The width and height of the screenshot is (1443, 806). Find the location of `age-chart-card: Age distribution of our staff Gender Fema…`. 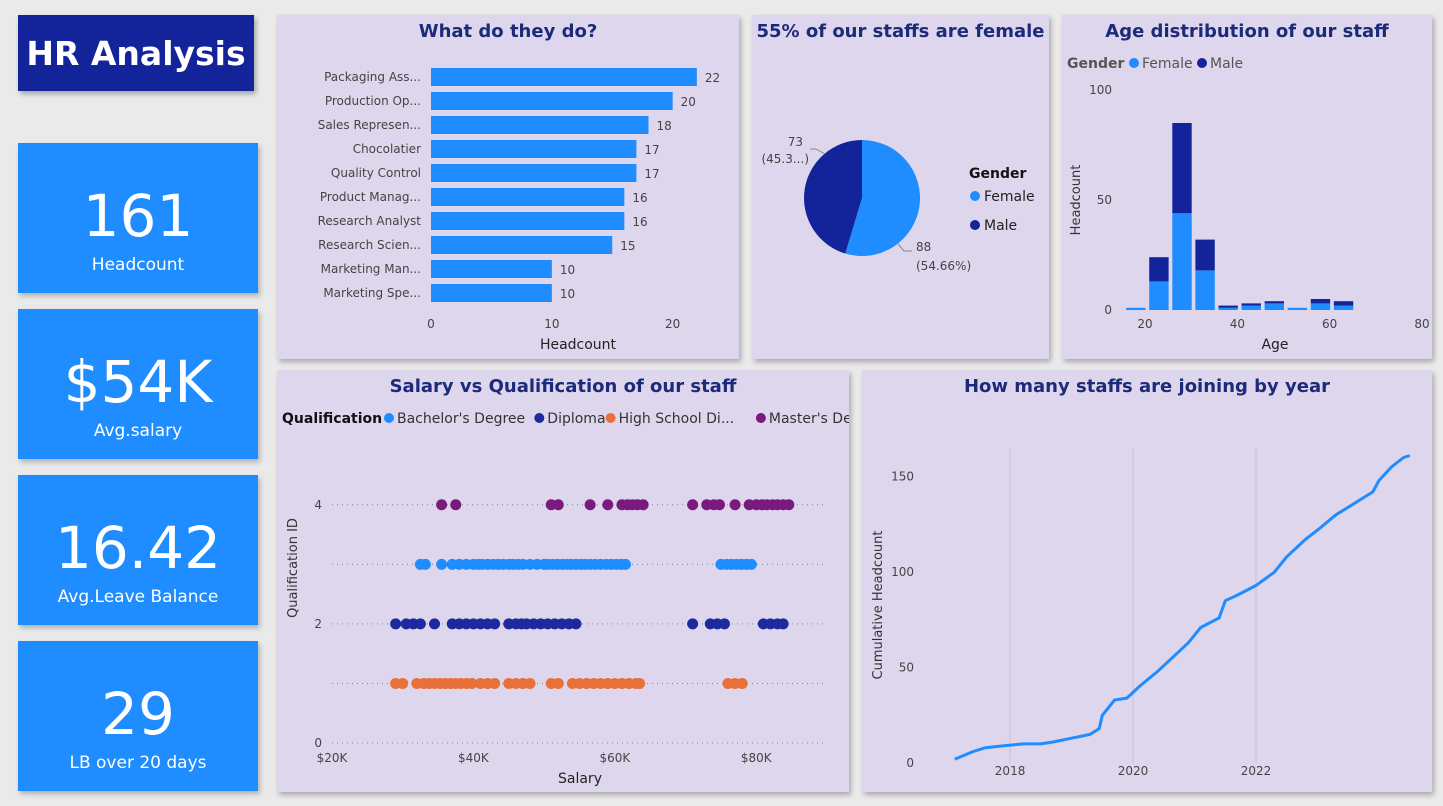

age-chart-card: Age distribution of our staff Gender Fema… is located at coordinates (1247, 187).